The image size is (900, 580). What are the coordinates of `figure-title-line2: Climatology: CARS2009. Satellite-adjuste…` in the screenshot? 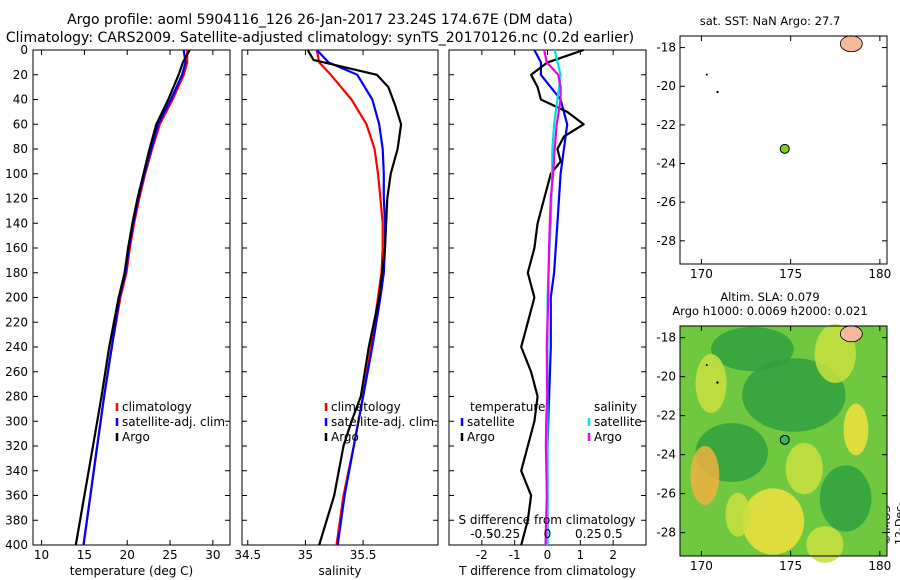 It's located at (320, 38).